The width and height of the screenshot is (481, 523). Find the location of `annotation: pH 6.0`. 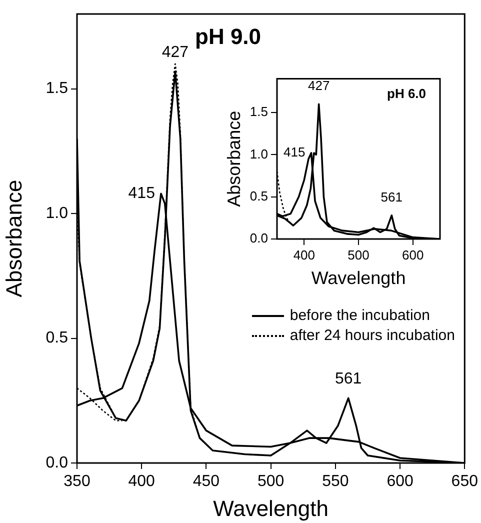

annotation: pH 6.0 is located at coordinates (406, 93).